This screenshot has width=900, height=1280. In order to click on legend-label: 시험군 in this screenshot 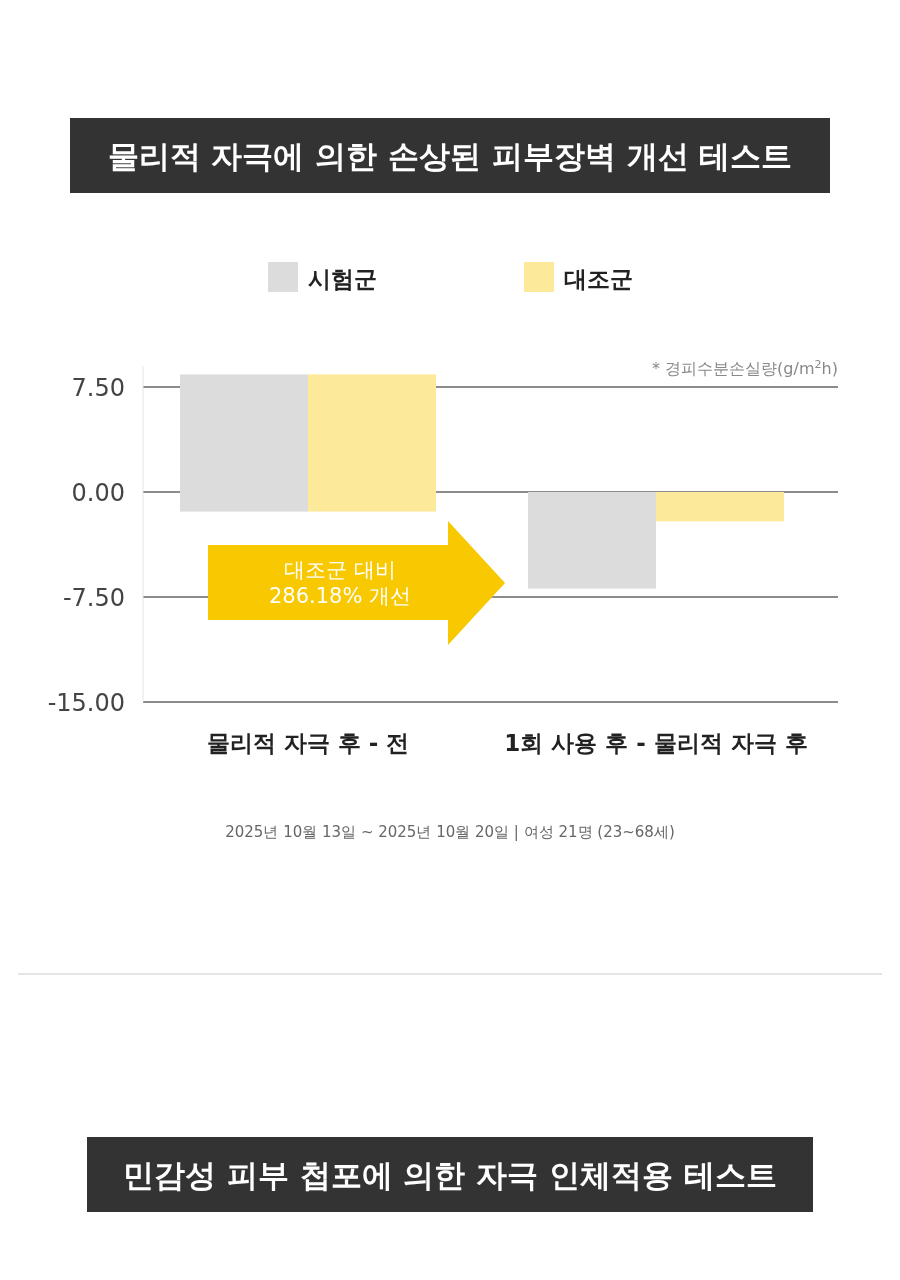, I will do `click(342, 279)`.